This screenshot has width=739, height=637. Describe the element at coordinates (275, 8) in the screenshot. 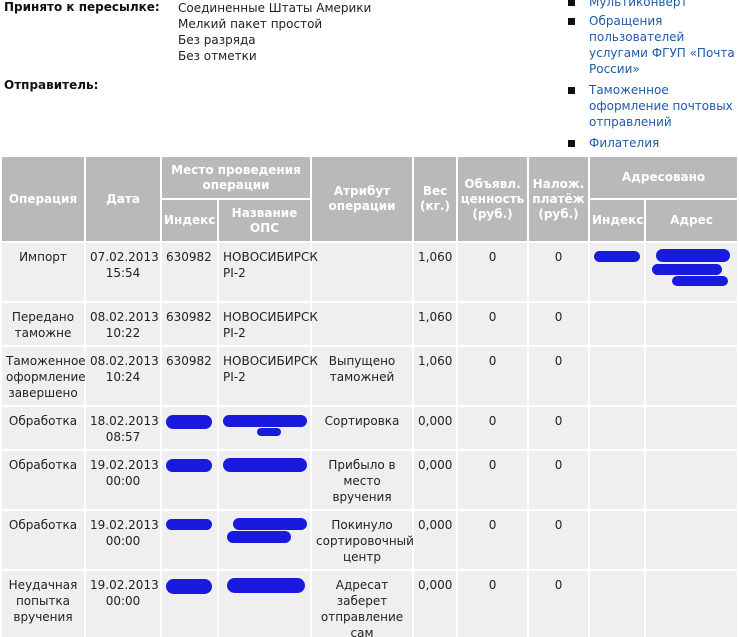

I see `destination-country: Соединенные Штаты Америки` at that location.